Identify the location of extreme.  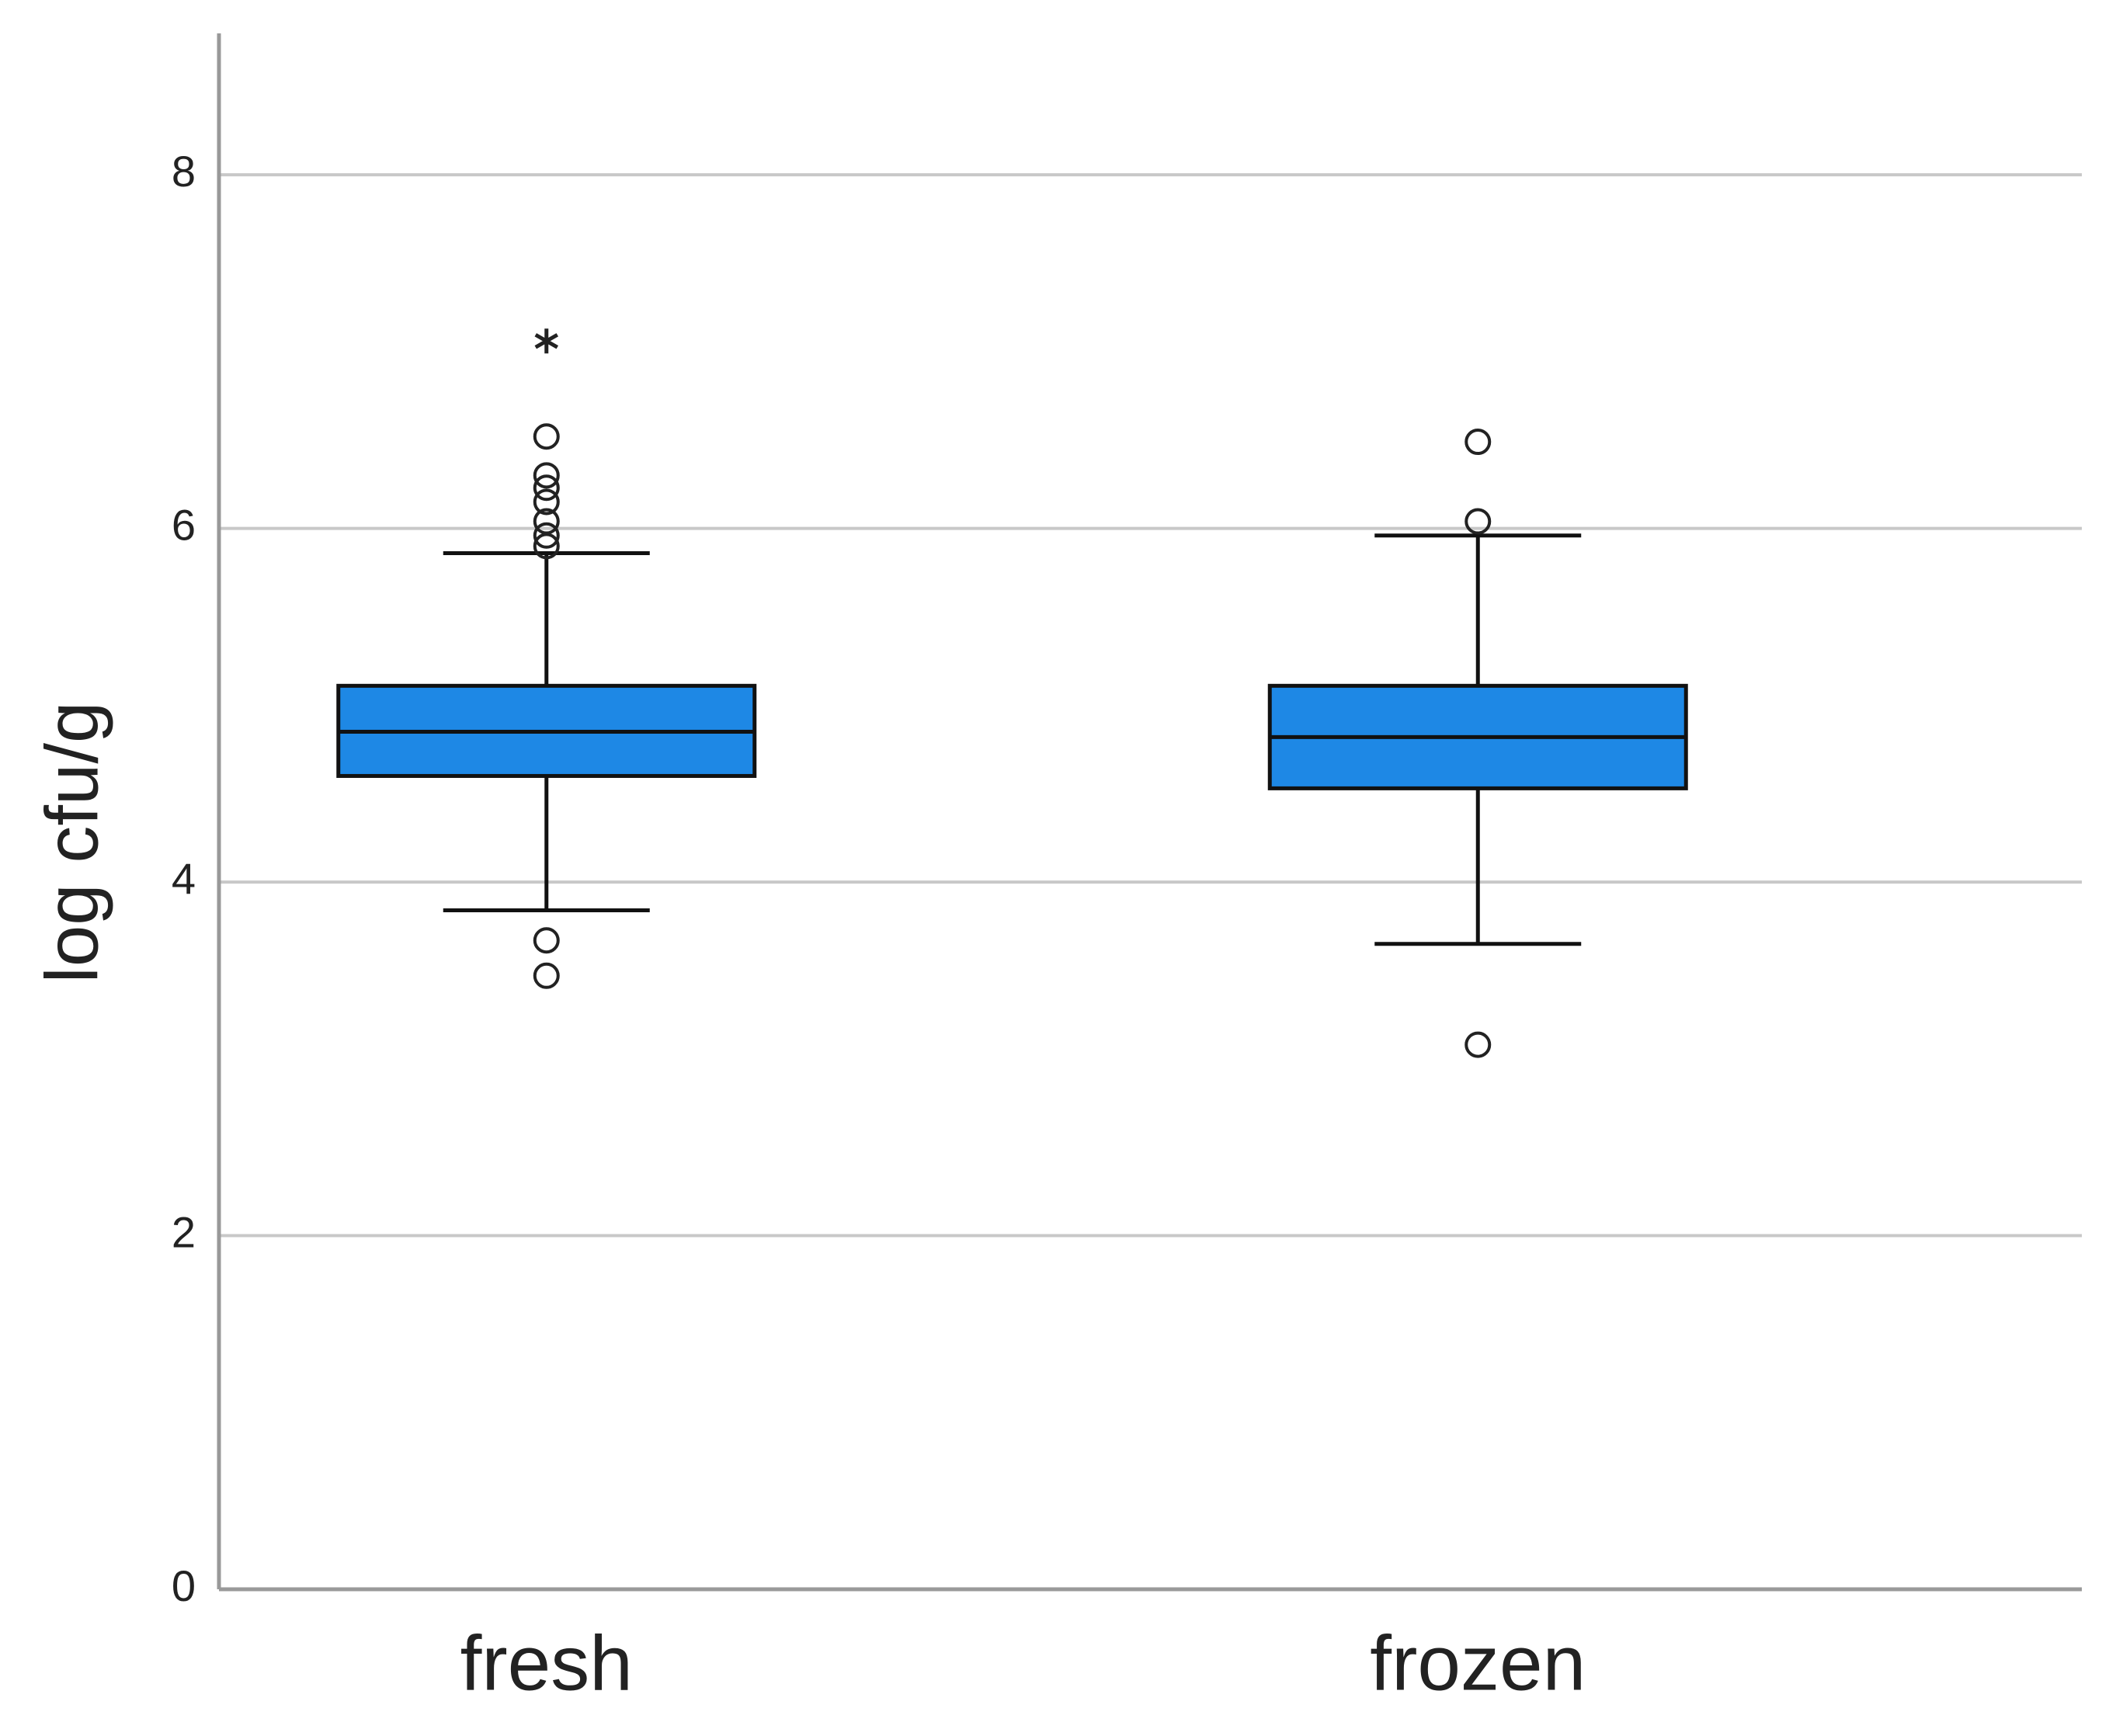
(546, 341).